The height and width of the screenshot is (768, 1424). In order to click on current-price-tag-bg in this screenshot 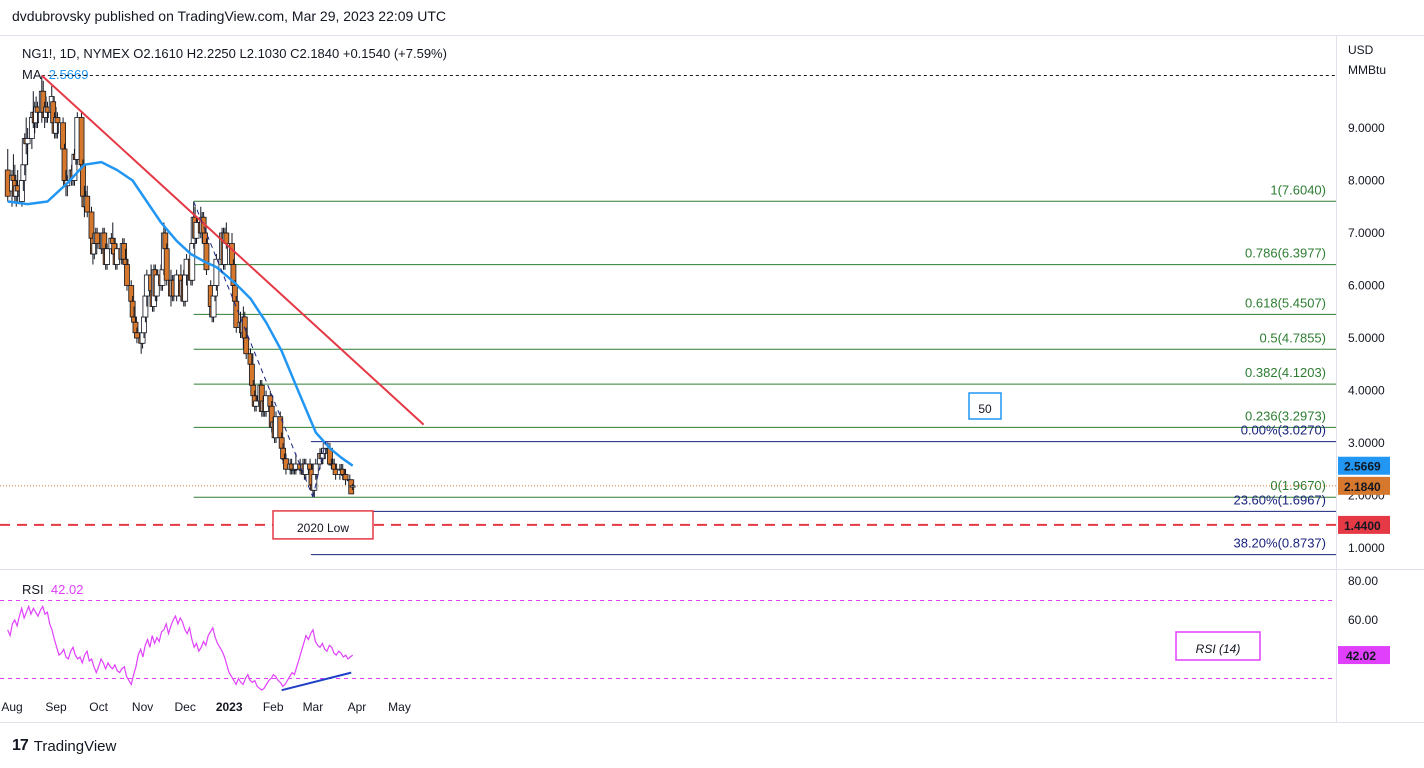, I will do `click(1364, 485)`.